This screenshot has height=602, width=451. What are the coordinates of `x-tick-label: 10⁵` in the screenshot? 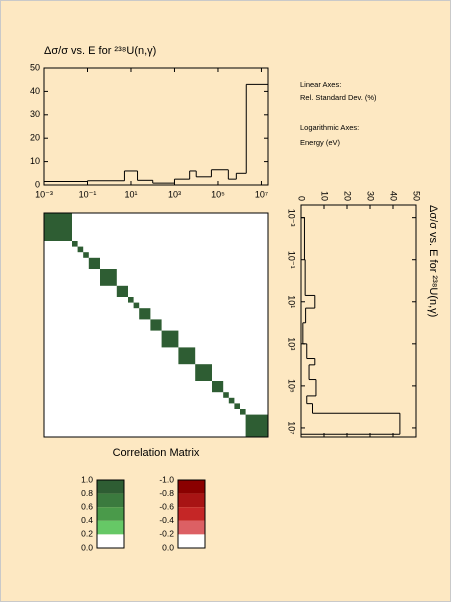 It's located at (218, 194).